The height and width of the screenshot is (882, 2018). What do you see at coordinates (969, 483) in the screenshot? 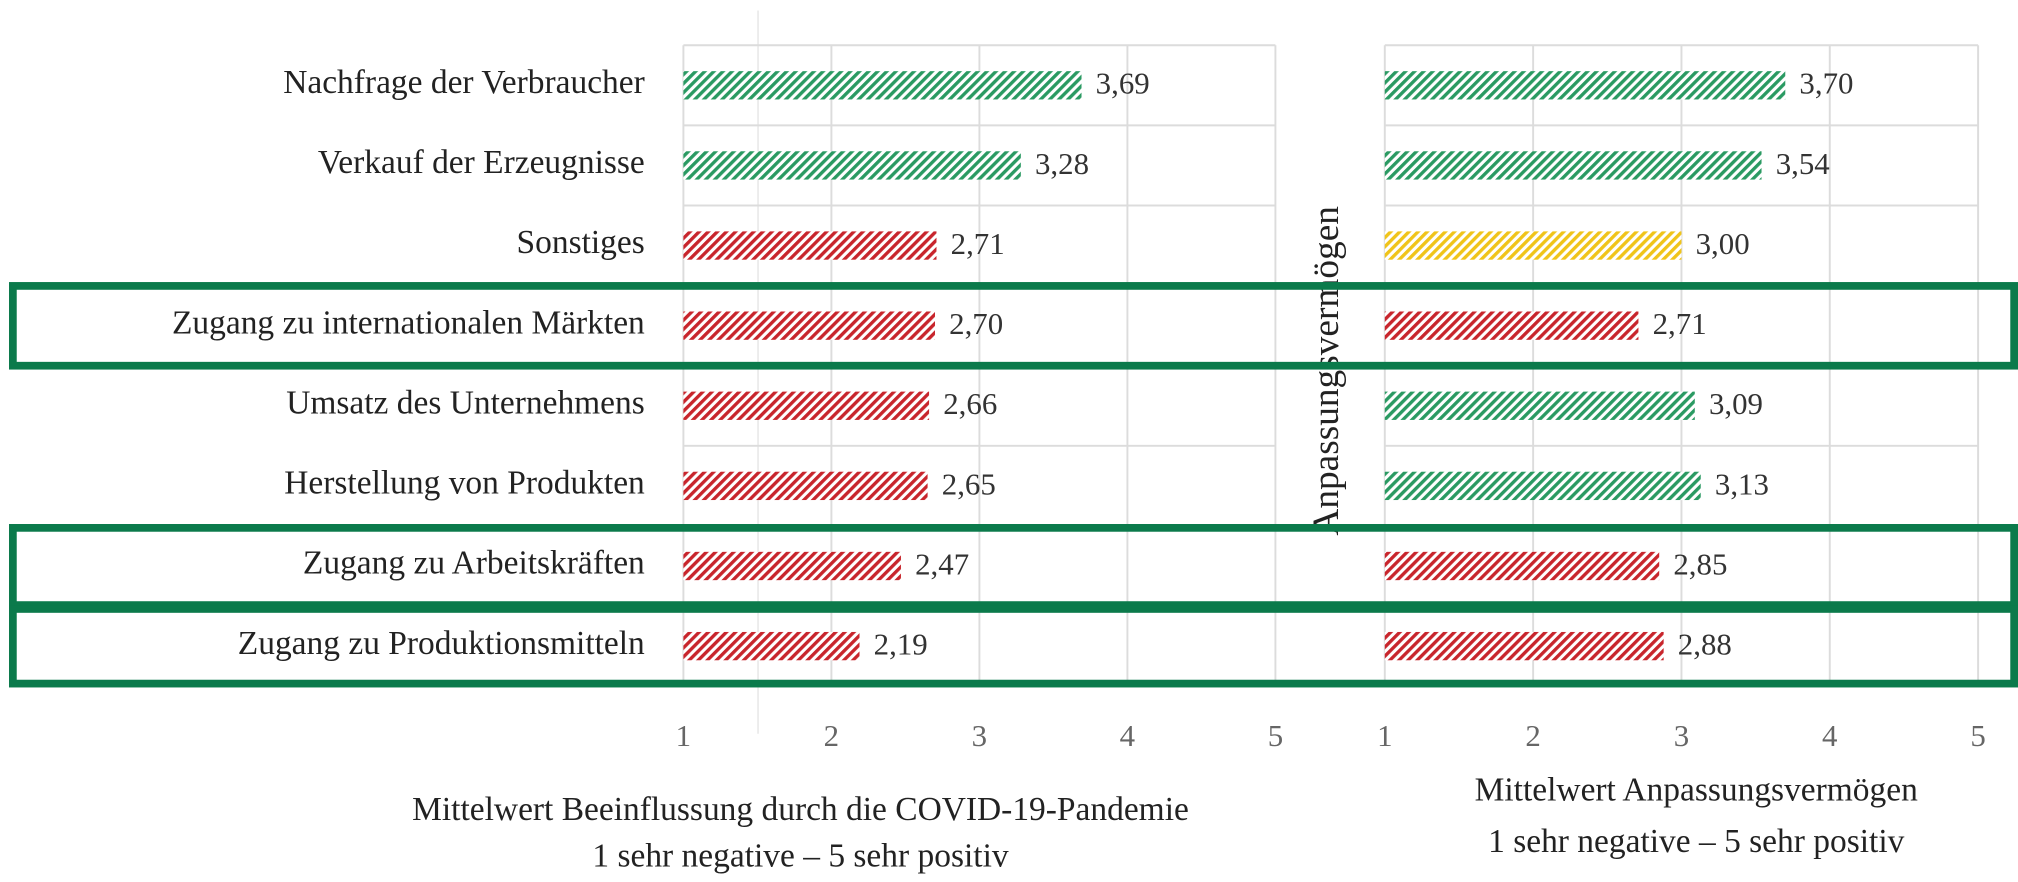
I see `value-label: 2,65` at bounding box center [969, 483].